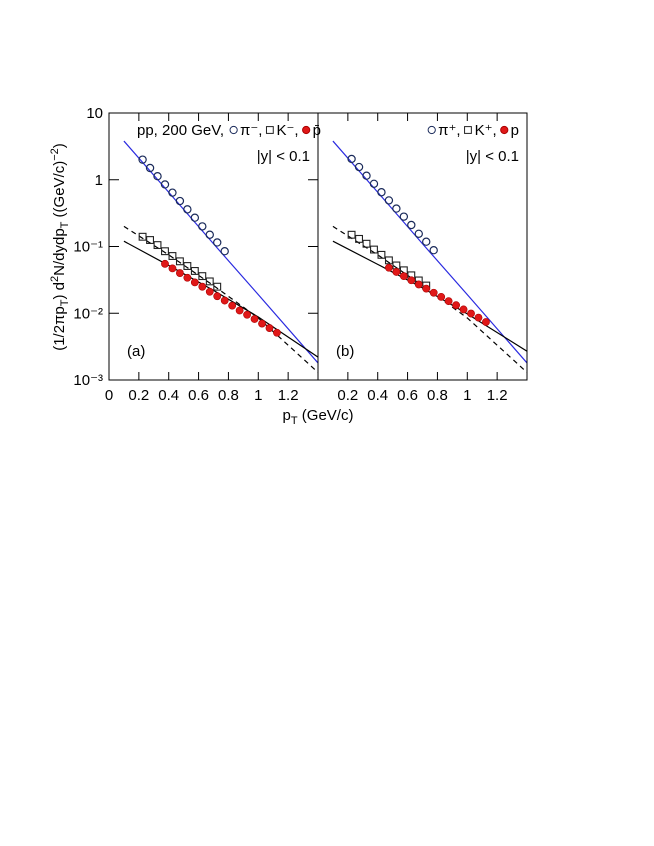 Image resolution: width=654 pixels, height=846 pixels. I want to click on legend: π⁺, K⁺, p, so click(473, 130).